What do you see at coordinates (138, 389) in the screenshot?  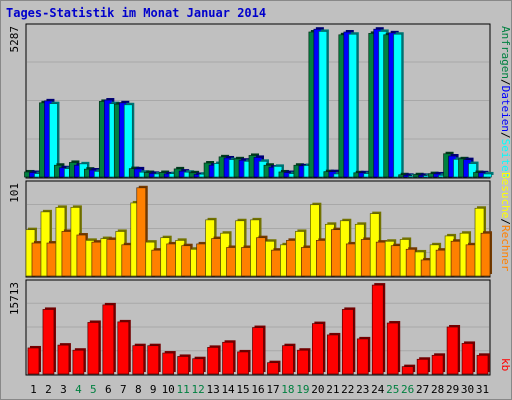 I see `x-tick-label: 8` at bounding box center [138, 389].